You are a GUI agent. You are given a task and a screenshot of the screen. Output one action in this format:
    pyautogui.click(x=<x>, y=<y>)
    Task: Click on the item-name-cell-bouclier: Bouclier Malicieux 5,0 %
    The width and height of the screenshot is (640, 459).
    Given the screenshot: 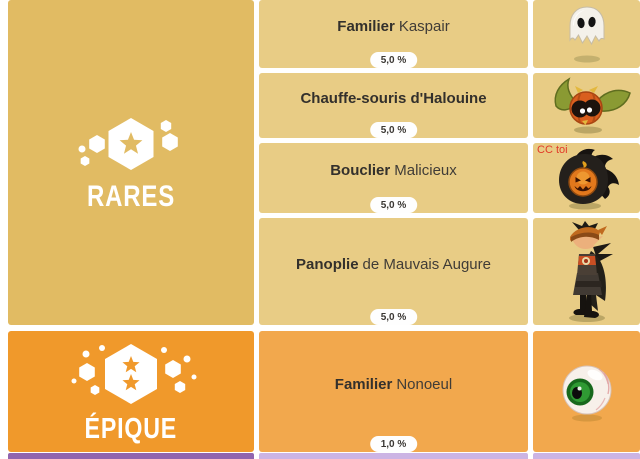 What is the action you would take?
    pyautogui.click(x=393, y=178)
    